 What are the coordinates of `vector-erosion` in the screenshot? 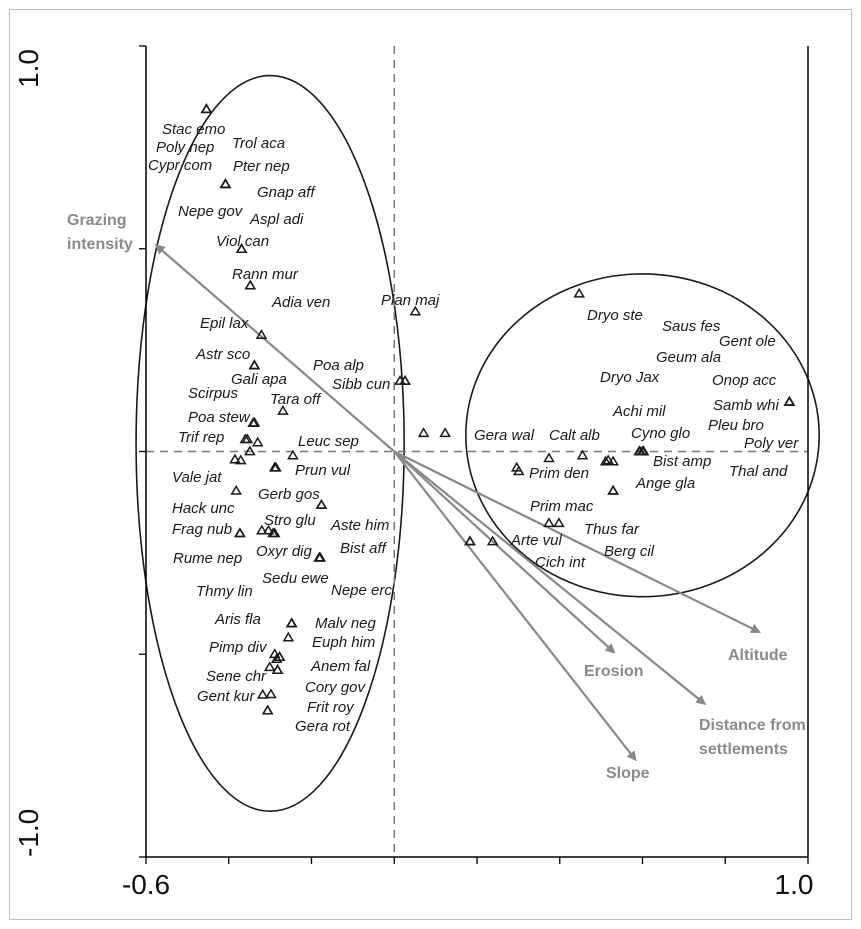 It's located at (504, 552).